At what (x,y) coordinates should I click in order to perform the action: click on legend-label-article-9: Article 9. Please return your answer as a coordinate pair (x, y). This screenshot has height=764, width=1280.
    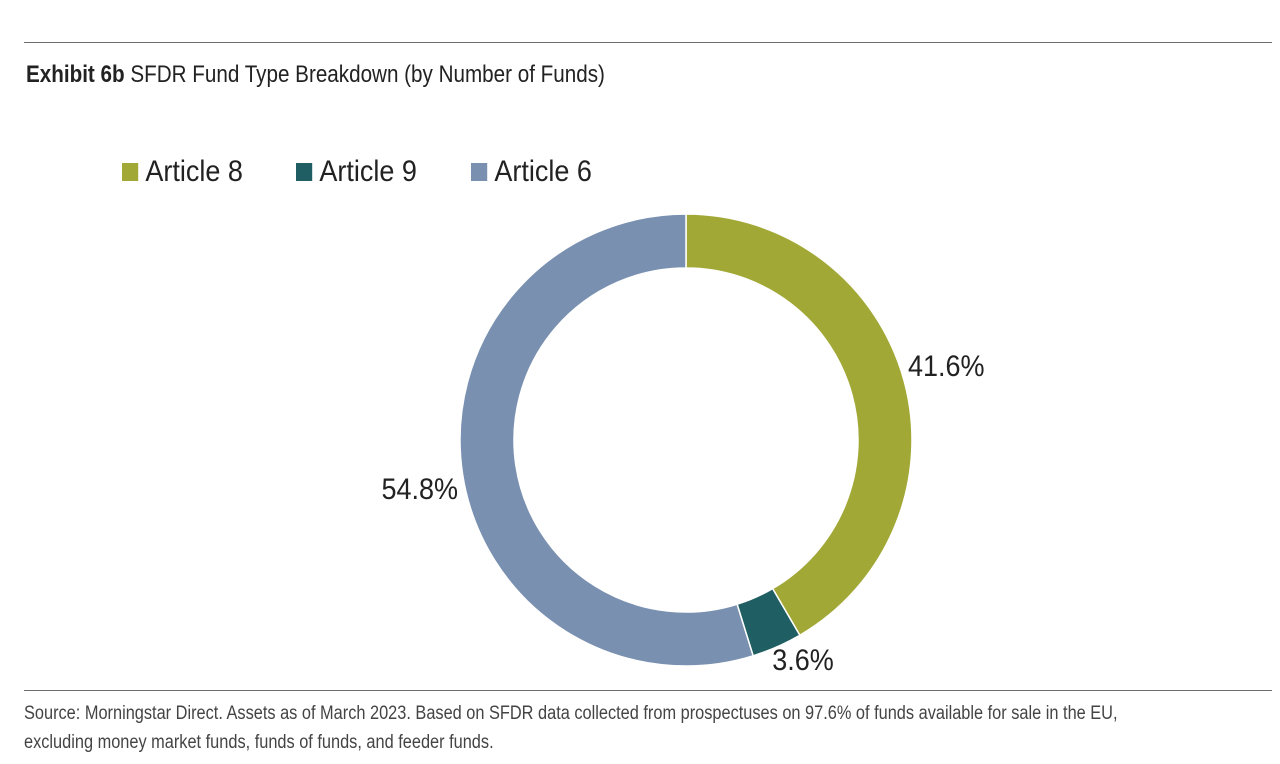
    Looking at the image, I should click on (368, 171).